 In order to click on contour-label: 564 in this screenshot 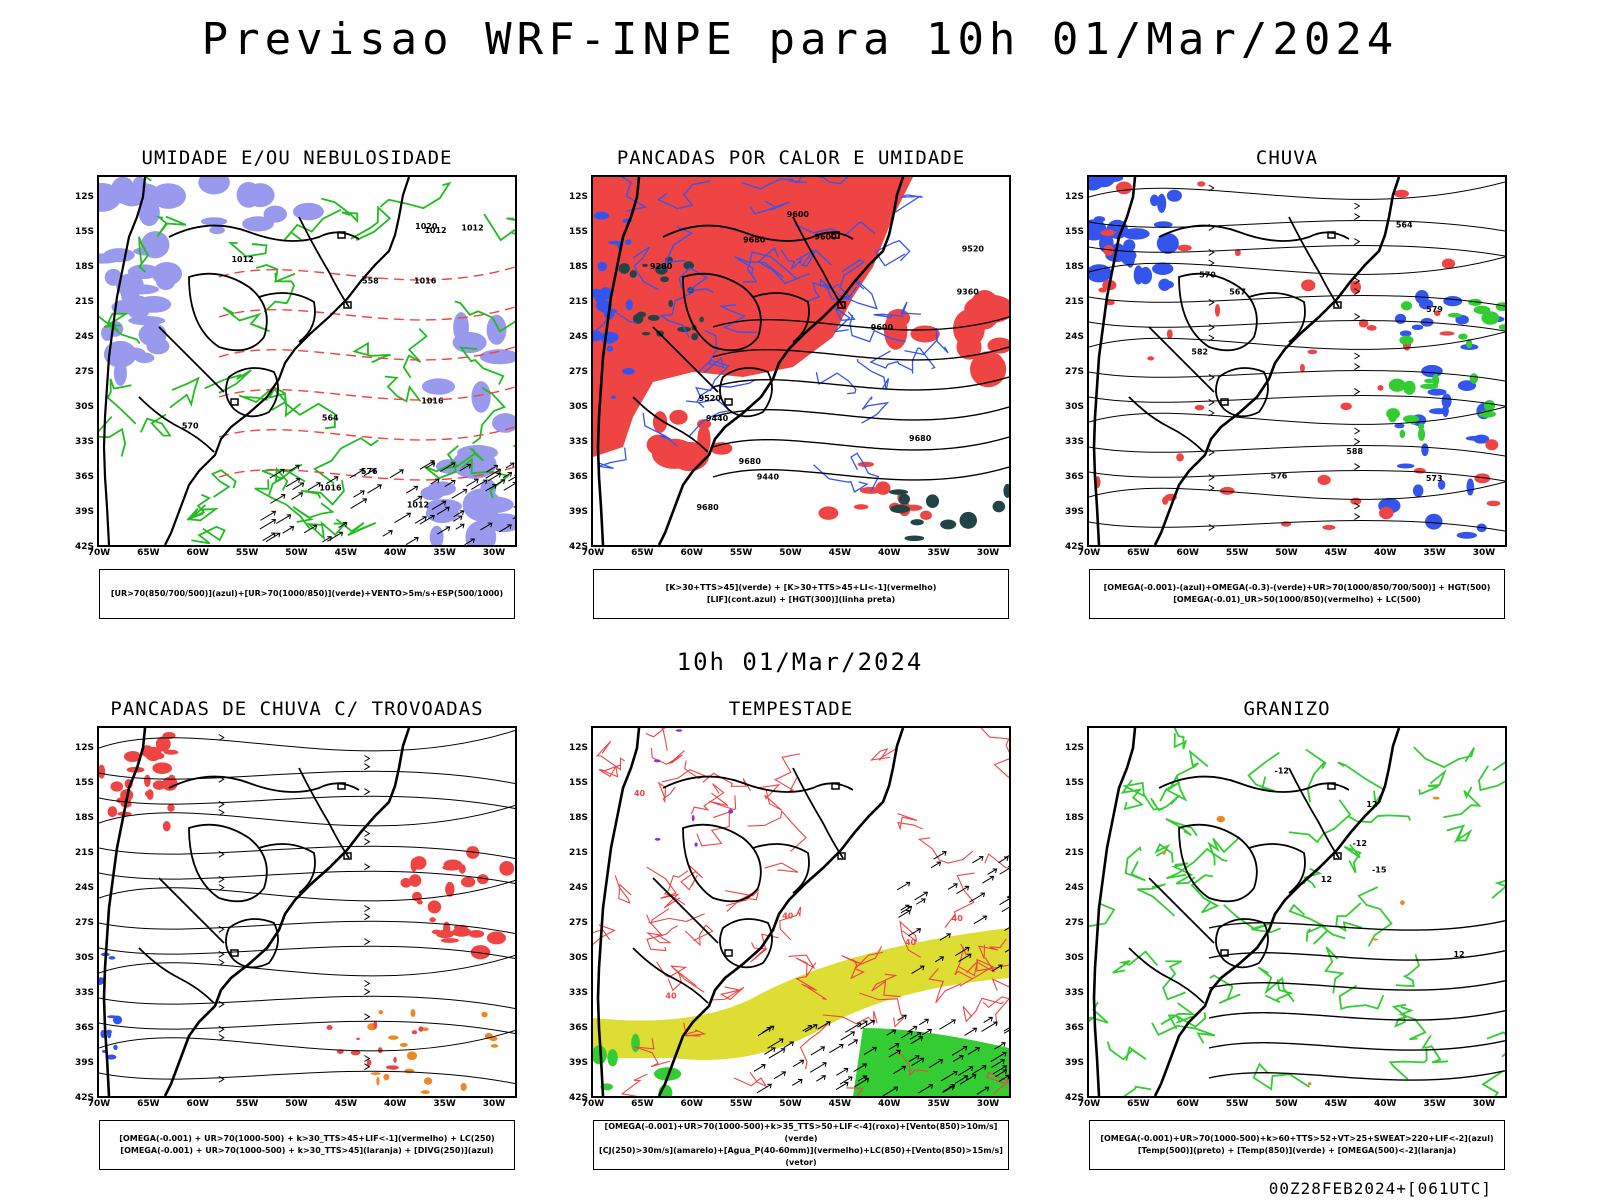, I will do `click(1404, 224)`.